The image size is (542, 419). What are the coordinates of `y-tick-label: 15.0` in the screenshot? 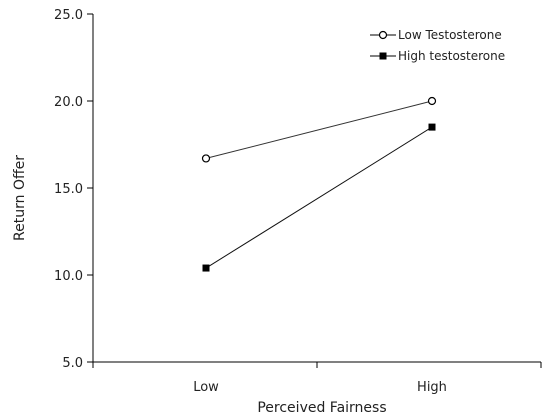 It's located at (68, 189).